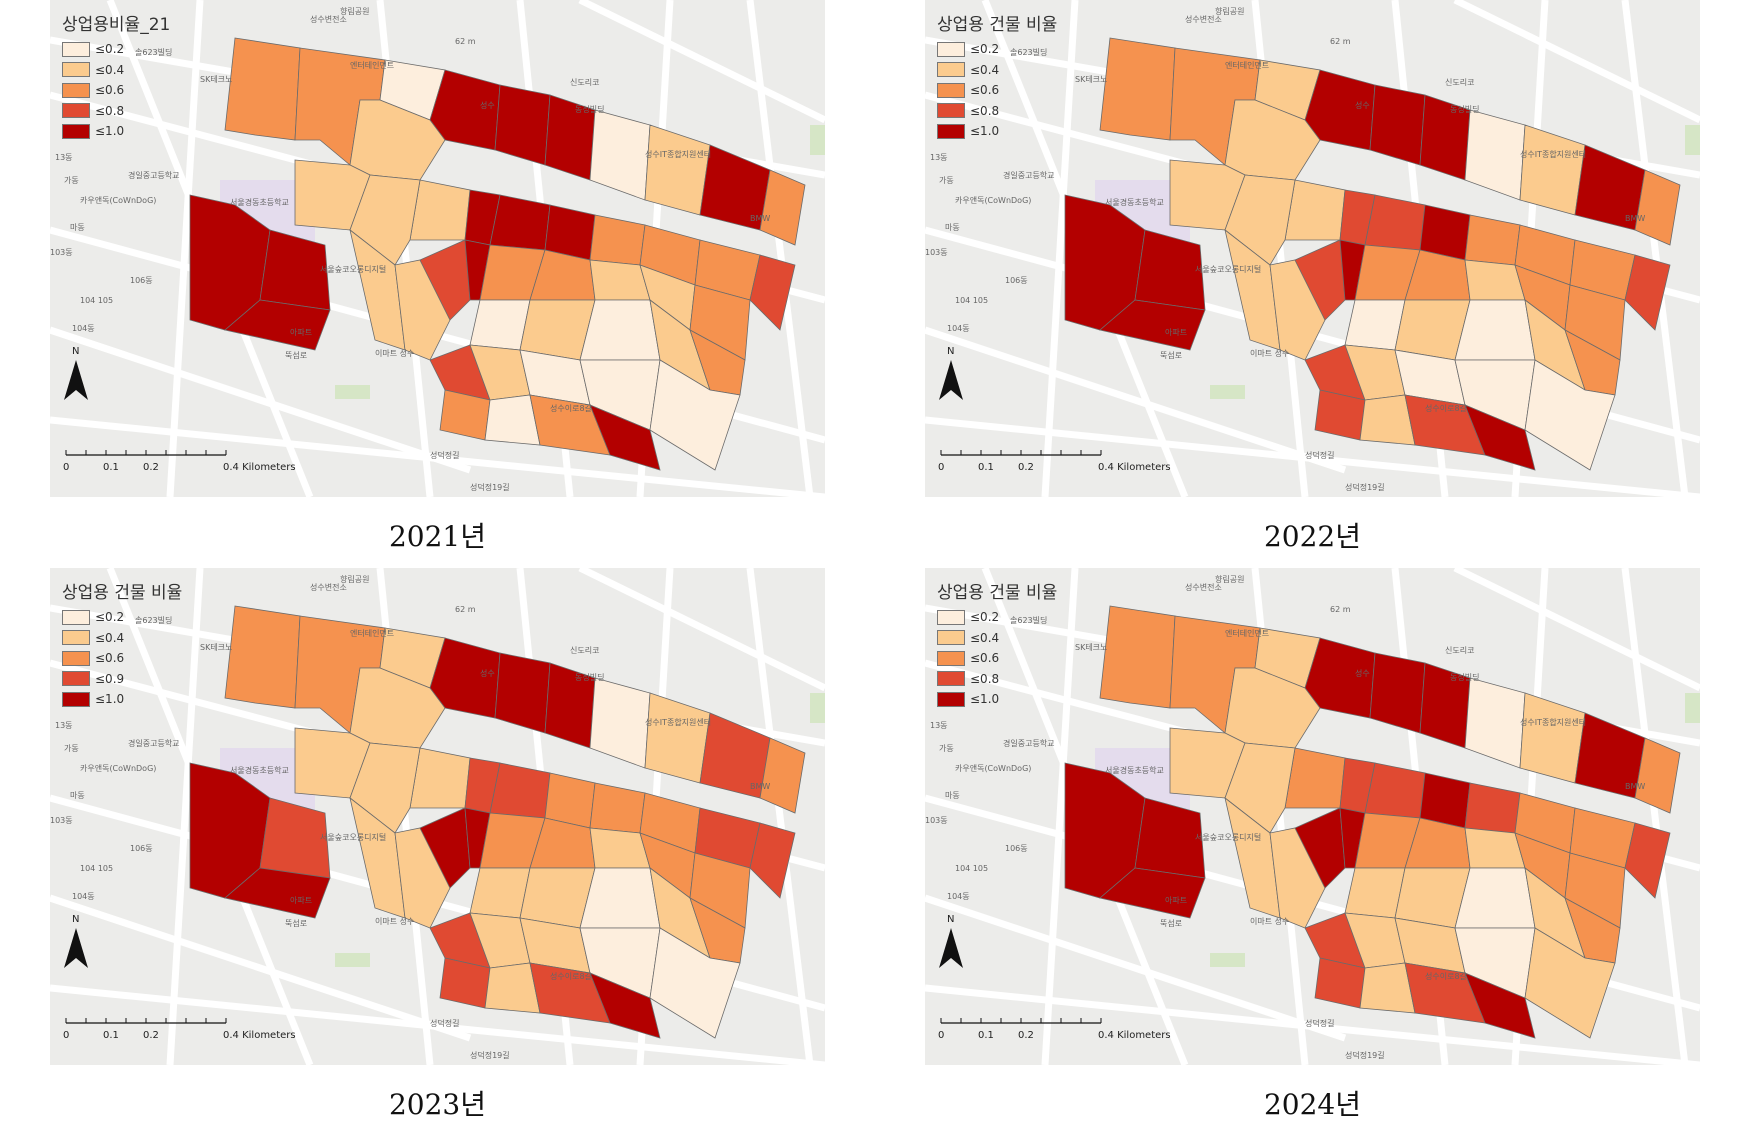 The height and width of the screenshot is (1129, 1748). I want to click on caption-2024: 2024년, so click(1312, 1104).